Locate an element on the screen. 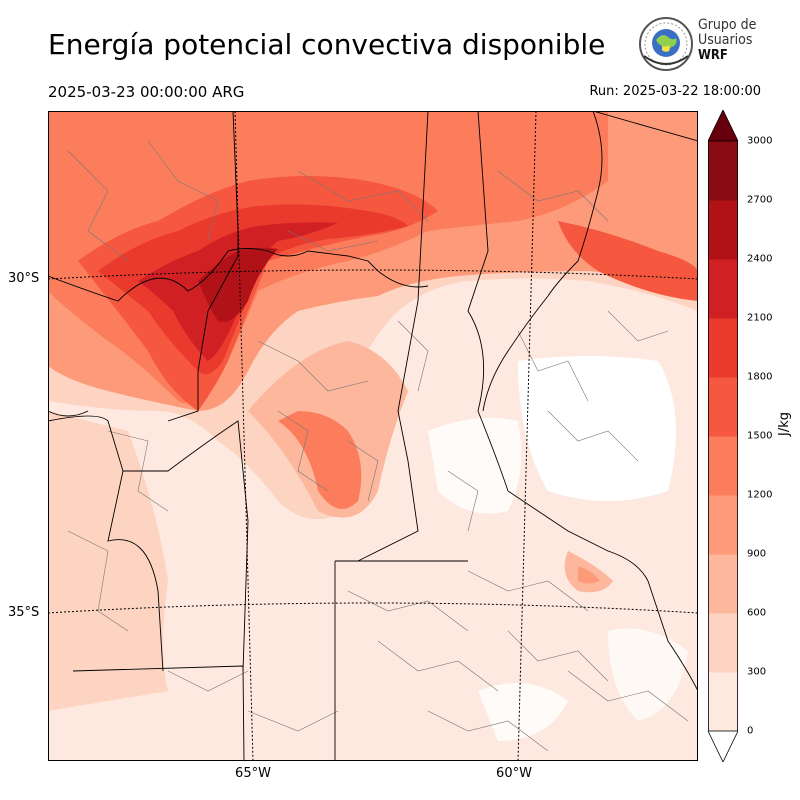  colorbar-frame is located at coordinates (723, 436).